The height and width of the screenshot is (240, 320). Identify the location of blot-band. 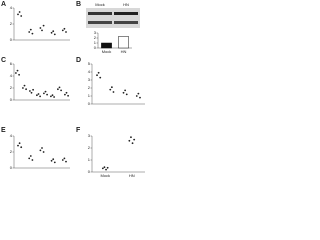
(126, 22).